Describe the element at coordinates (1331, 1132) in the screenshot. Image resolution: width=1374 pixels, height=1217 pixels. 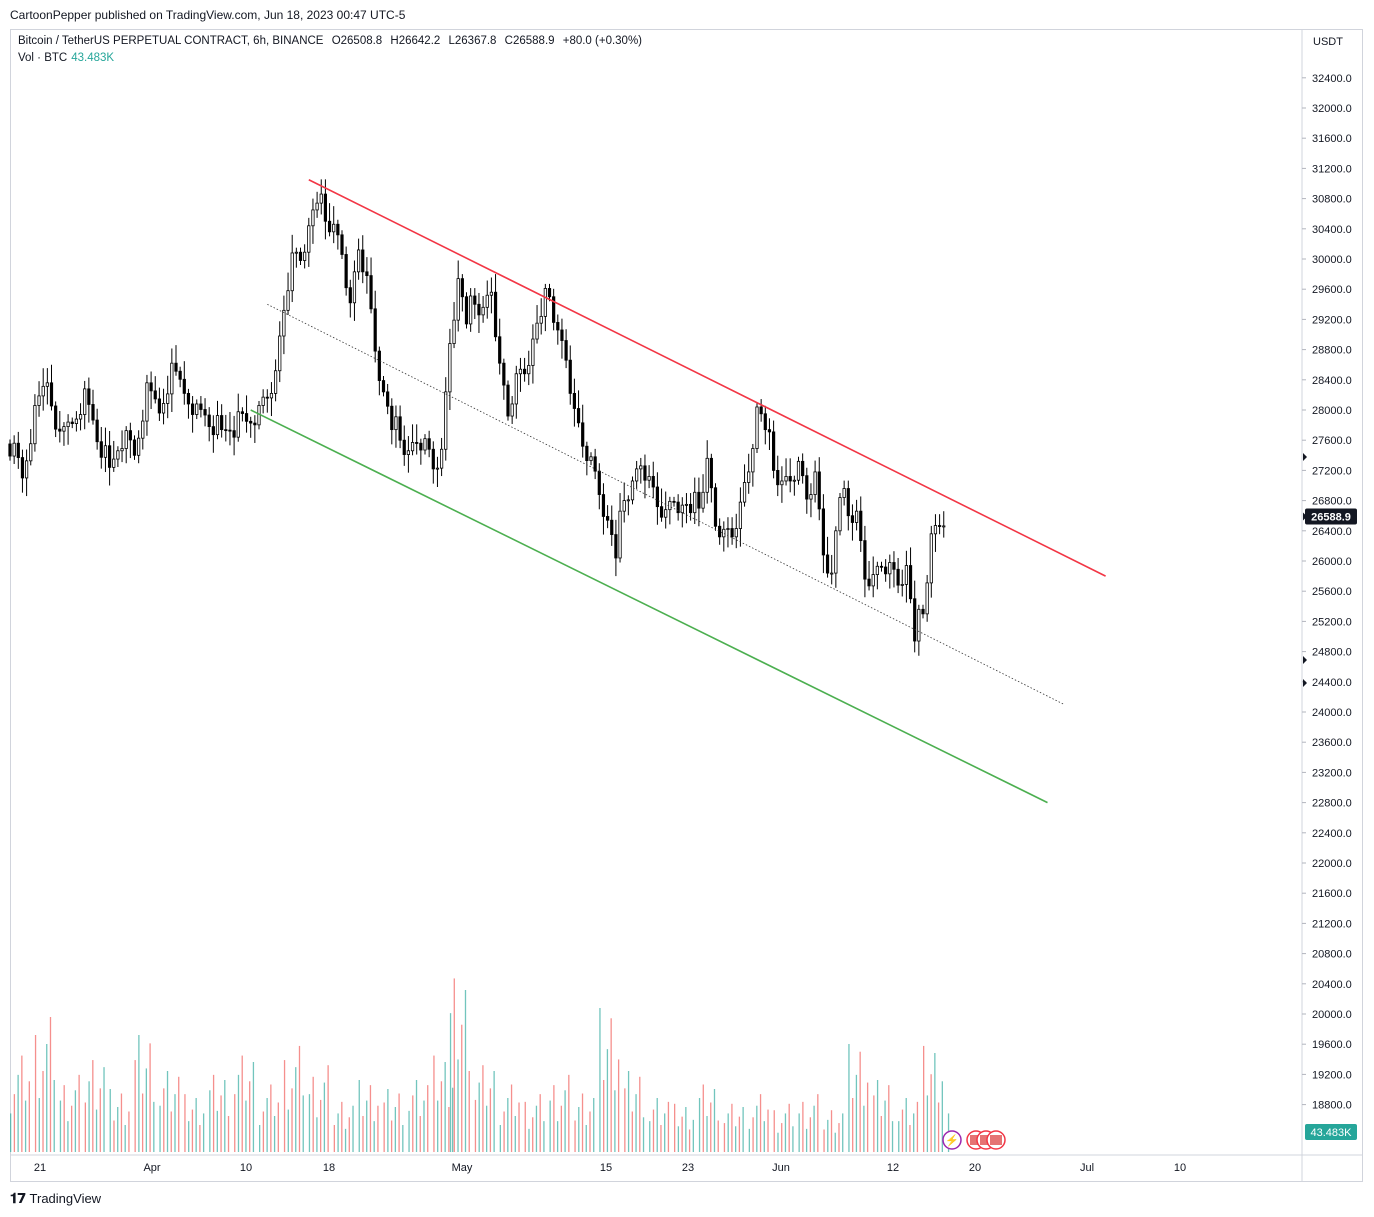
I see `volume-tag` at that location.